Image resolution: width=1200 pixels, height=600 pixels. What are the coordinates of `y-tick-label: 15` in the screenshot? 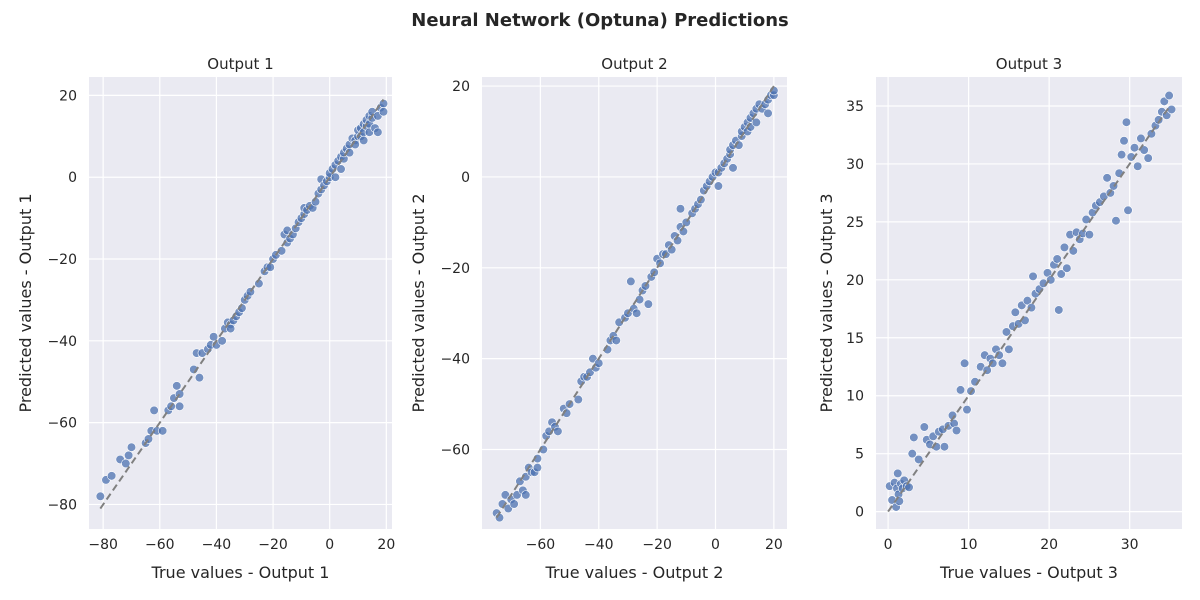 It's located at (855, 339).